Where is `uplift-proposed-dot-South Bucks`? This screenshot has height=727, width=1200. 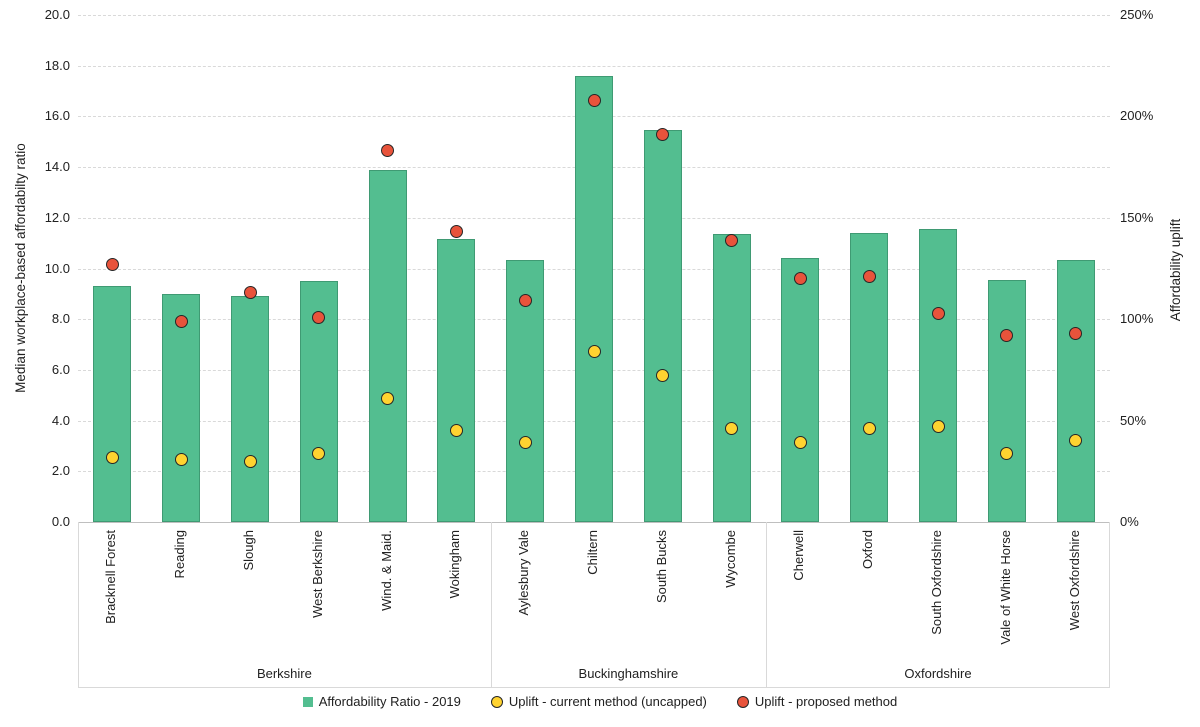 uplift-proposed-dot-South Bucks is located at coordinates (663, 135).